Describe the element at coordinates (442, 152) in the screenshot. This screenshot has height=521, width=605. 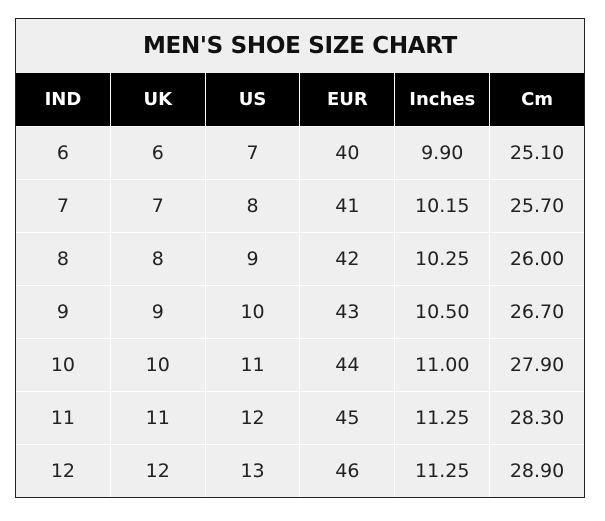
I see `table-cell: 9.90` at that location.